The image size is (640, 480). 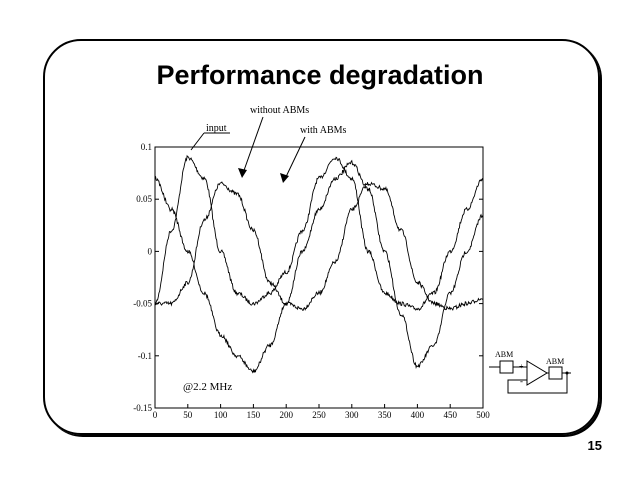 I want to click on opamp-symbol, so click(x=537, y=373).